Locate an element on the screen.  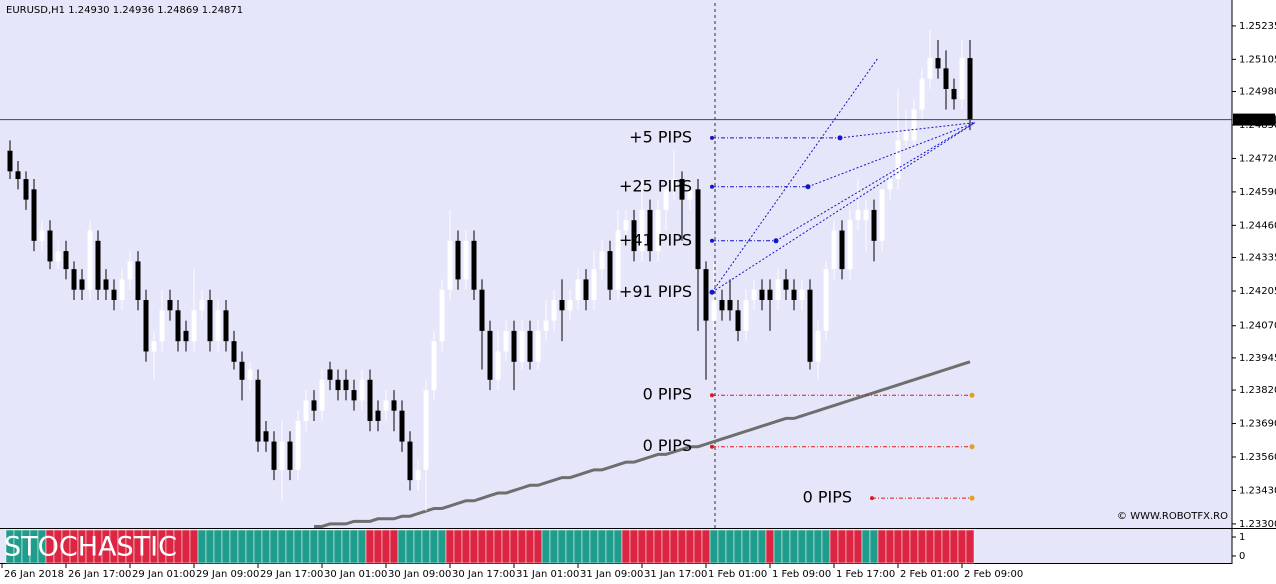
x-tick-label: 26 Jan 2018 is located at coordinates (34, 574).